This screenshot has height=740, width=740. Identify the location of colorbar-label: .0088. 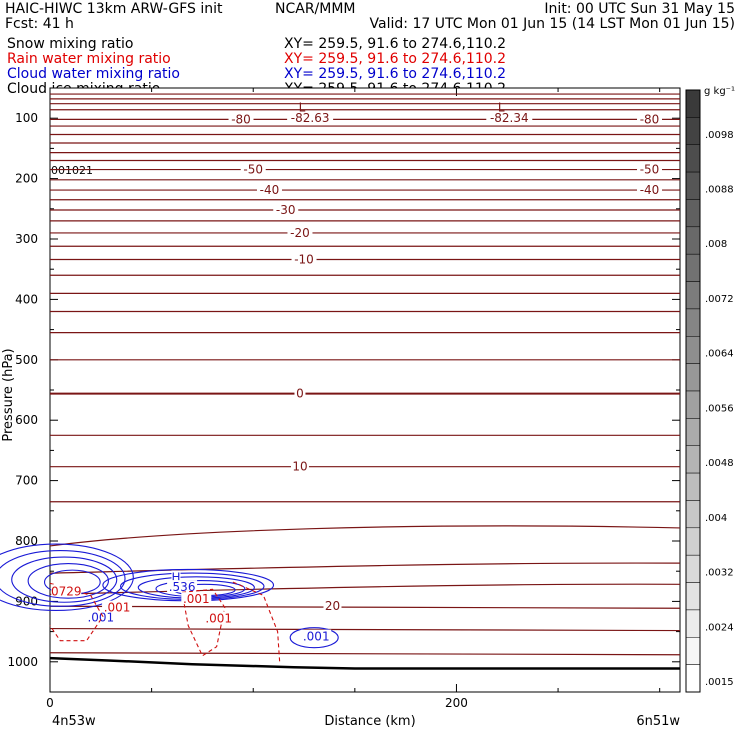
(719, 190).